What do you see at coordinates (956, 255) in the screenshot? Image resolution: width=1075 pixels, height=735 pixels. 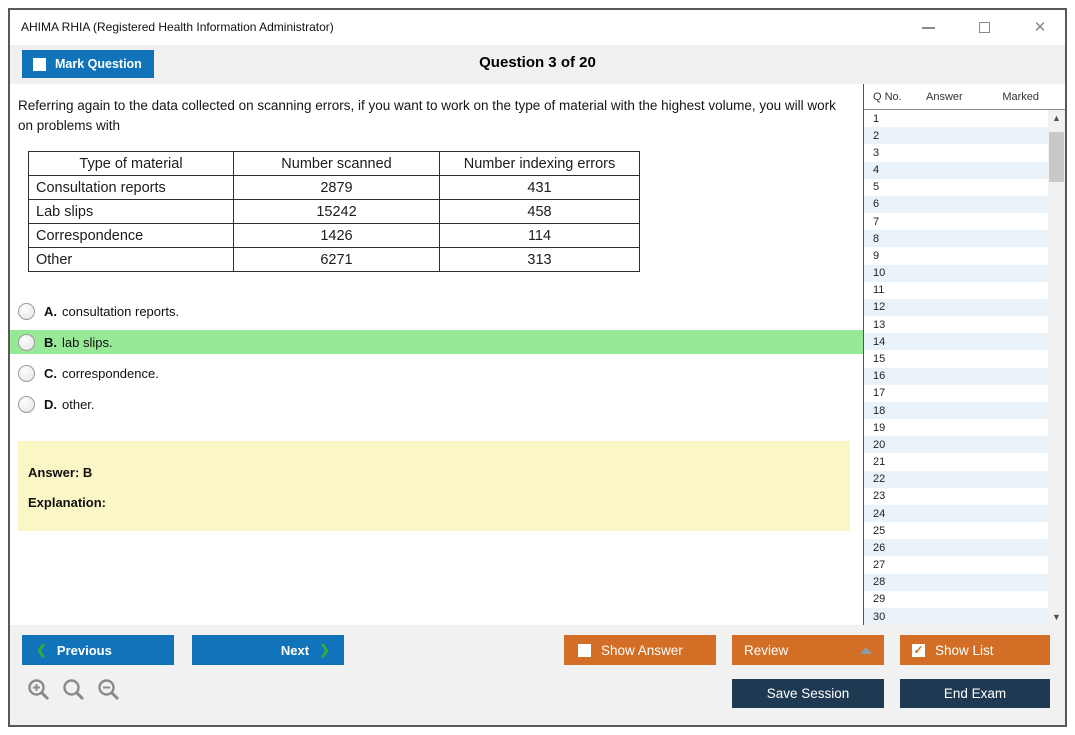 I see `question-list-row: 9` at bounding box center [956, 255].